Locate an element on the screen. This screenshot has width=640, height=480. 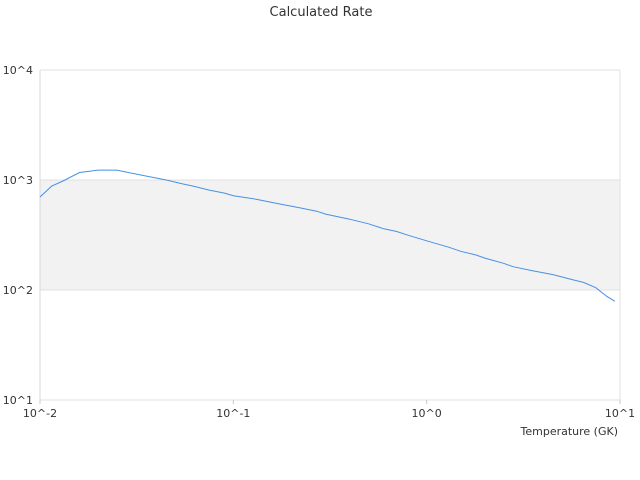
x-tick-label-3: 10^1 is located at coordinates (620, 413).